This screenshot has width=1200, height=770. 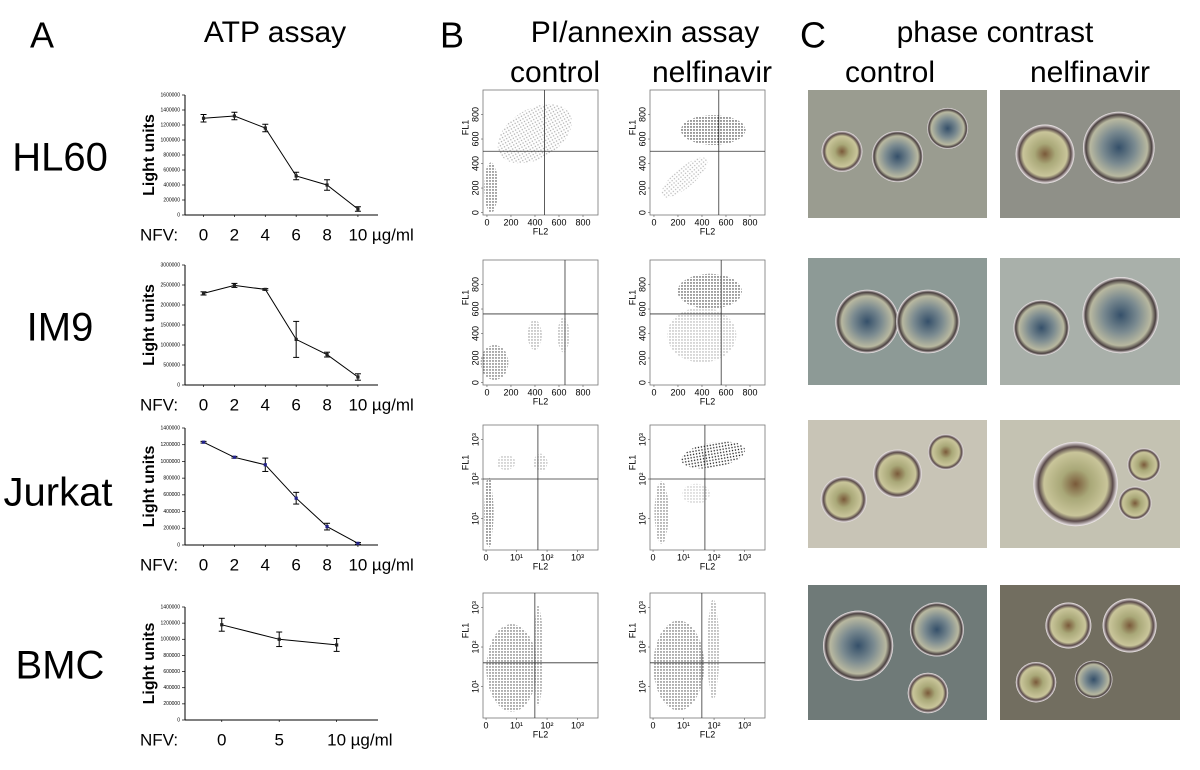 I want to click on y-tick-label: 400, so click(x=642, y=333).